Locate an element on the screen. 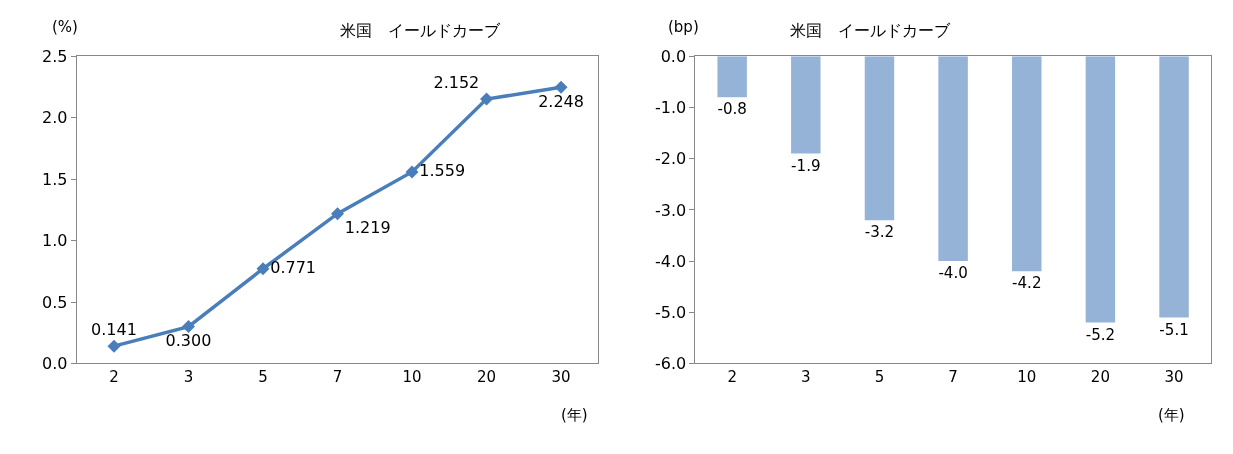 The height and width of the screenshot is (454, 1233). data-label: -4.2 is located at coordinates (1027, 283).